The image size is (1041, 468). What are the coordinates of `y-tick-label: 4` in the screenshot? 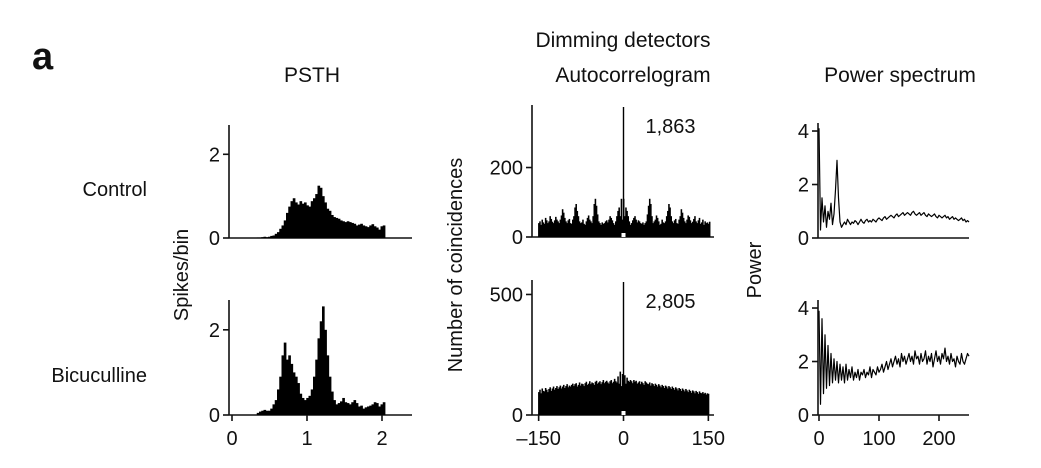 It's located at (803, 309).